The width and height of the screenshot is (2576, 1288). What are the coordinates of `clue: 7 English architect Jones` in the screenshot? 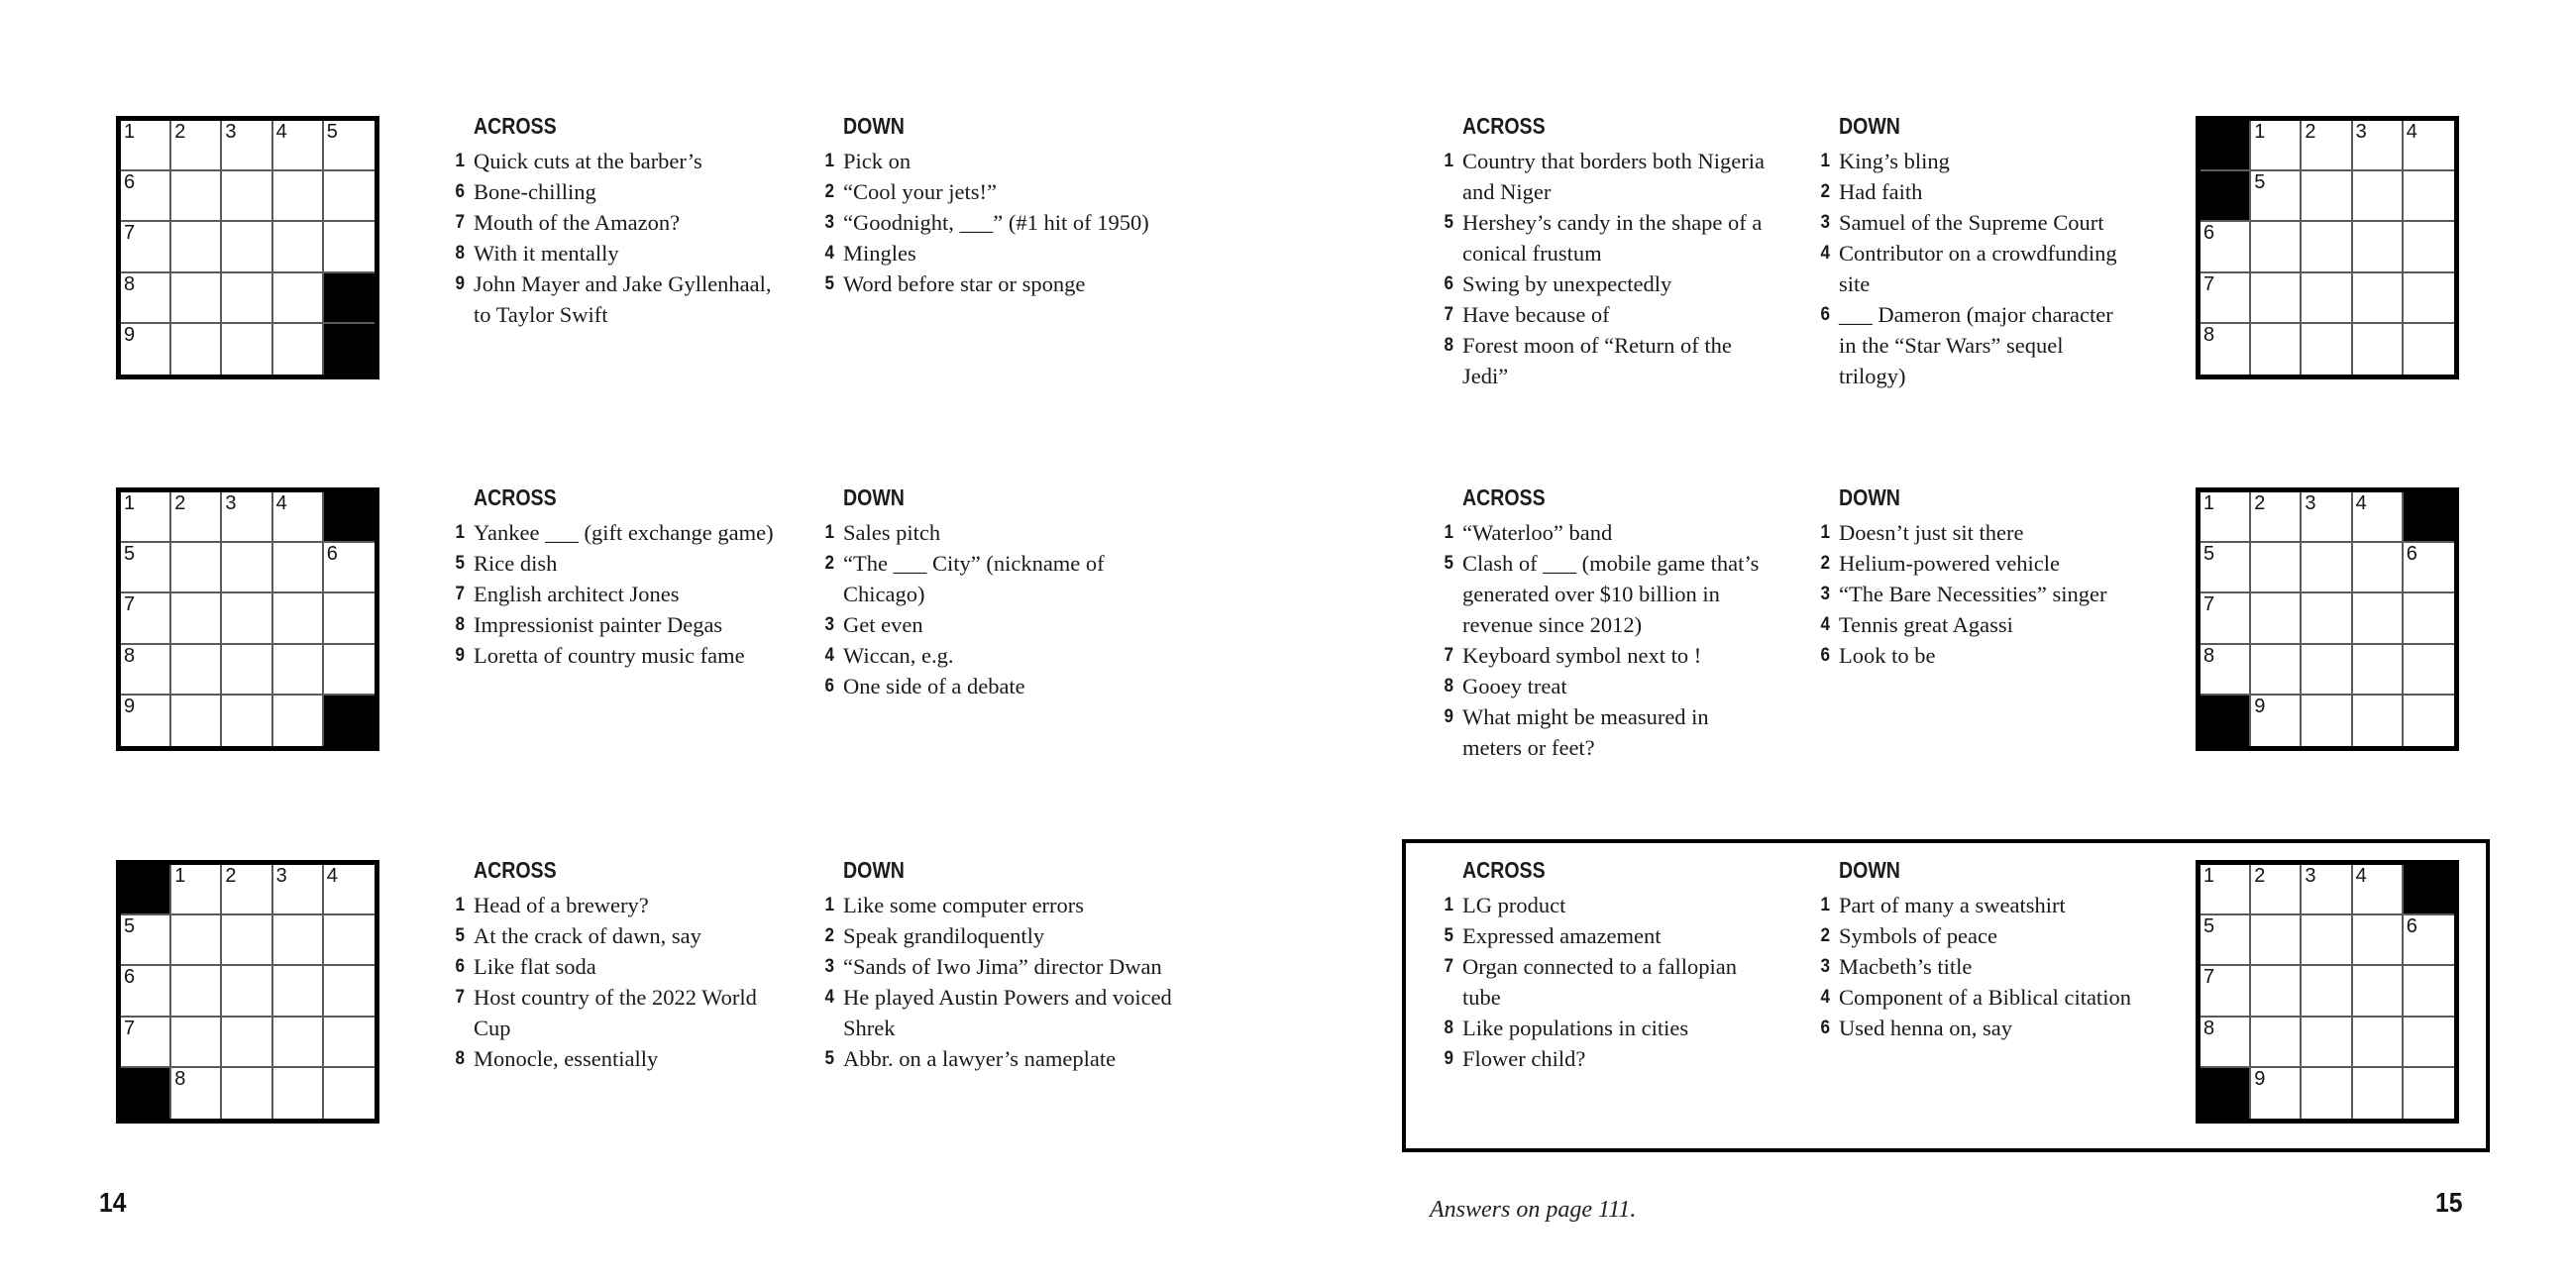 It's located at (615, 594).